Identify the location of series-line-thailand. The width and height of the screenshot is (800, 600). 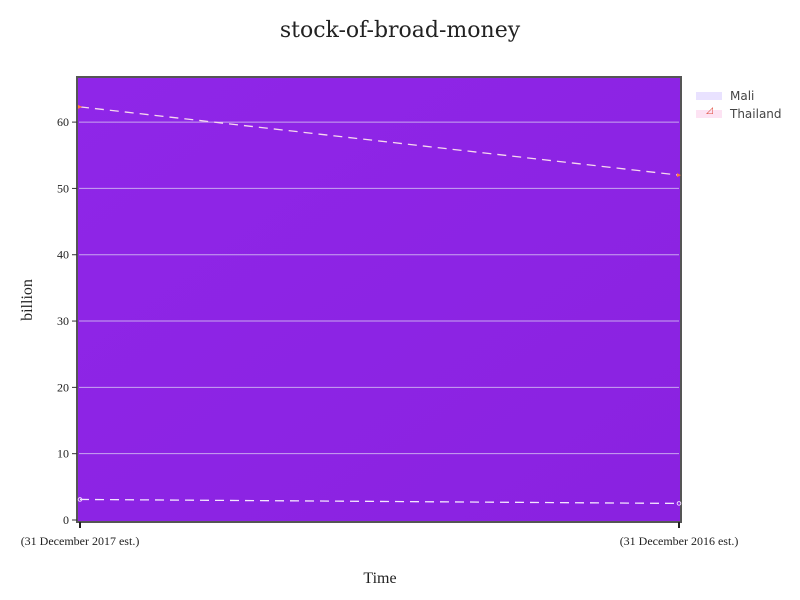
(379, 141).